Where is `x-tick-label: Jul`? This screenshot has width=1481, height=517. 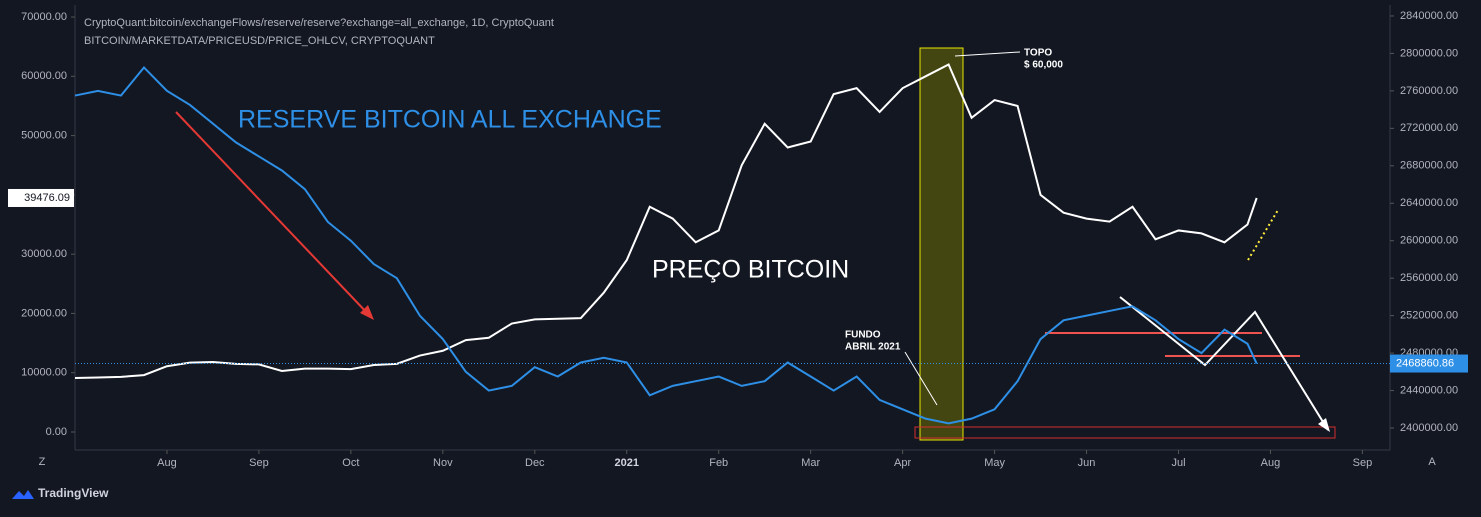 x-tick-label: Jul is located at coordinates (1178, 463).